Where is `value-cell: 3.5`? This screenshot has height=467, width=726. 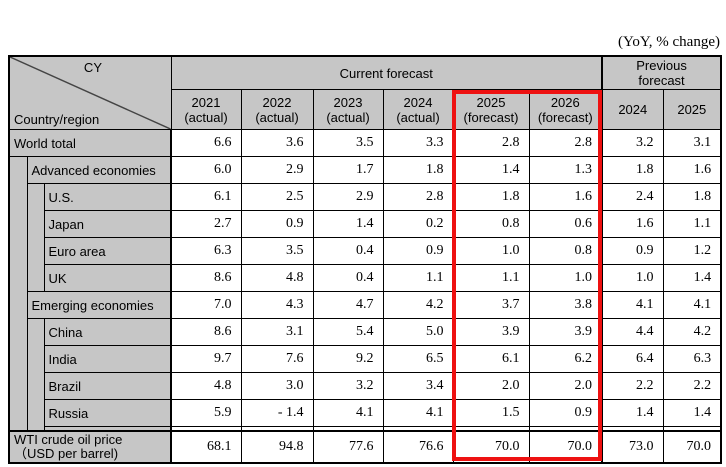
value-cell: 3.5 is located at coordinates (348, 143).